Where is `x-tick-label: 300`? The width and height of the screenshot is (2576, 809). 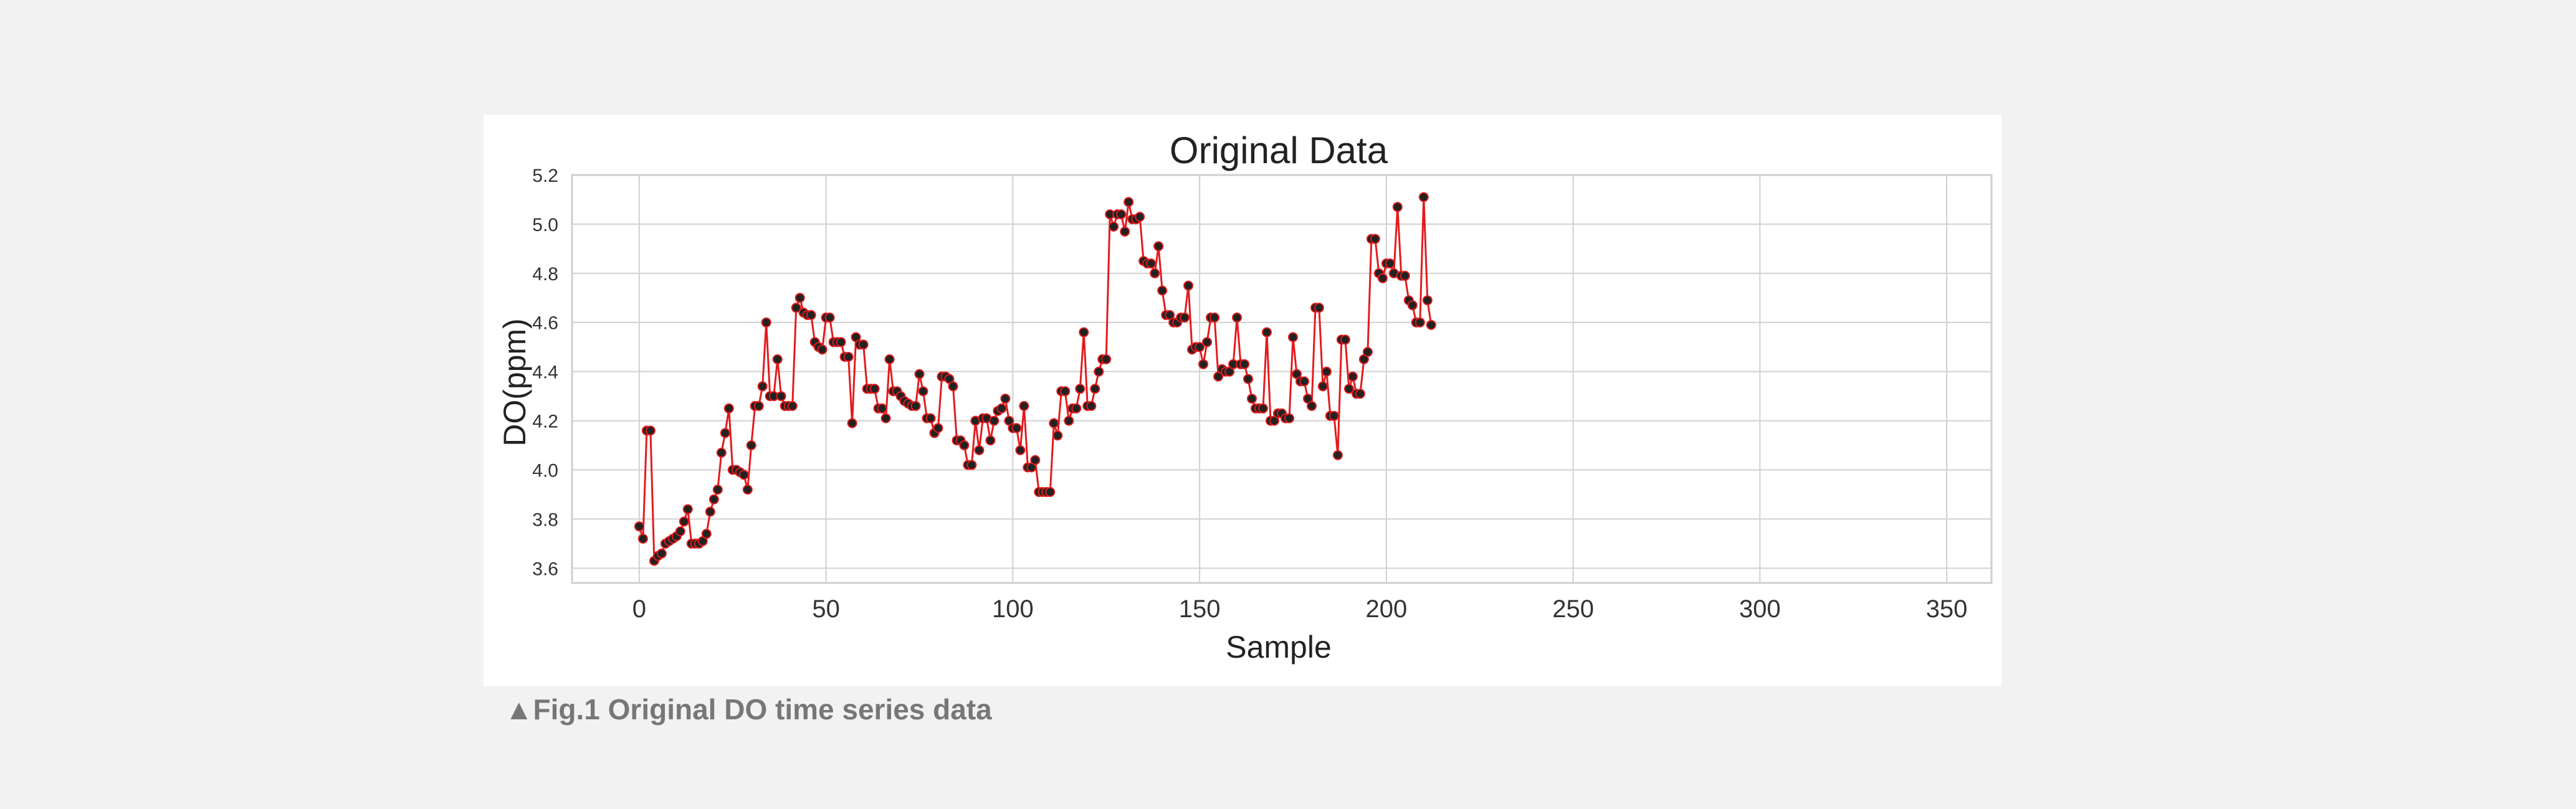 x-tick-label: 300 is located at coordinates (1760, 609).